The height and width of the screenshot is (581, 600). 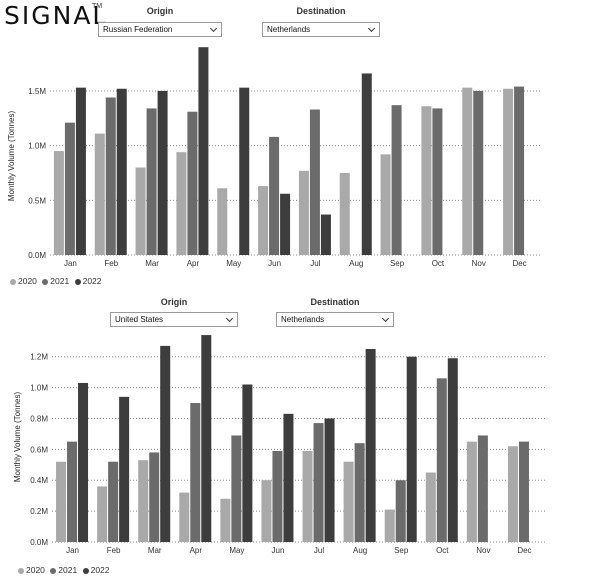 I want to click on bar-2022-sep, so click(x=411, y=449).